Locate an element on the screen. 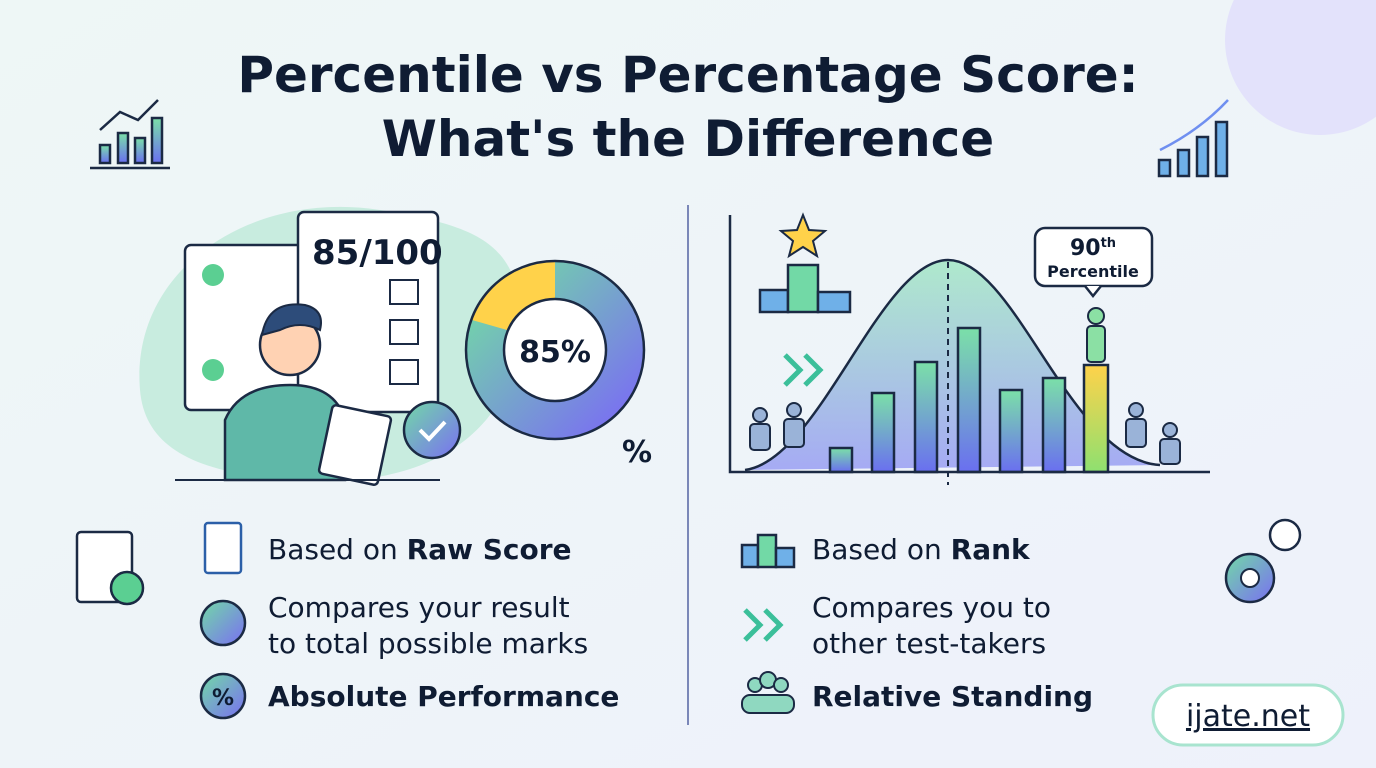 Image resolution: width=1376 pixels, height=768 pixels. chart-icon-left is located at coordinates (130, 134).